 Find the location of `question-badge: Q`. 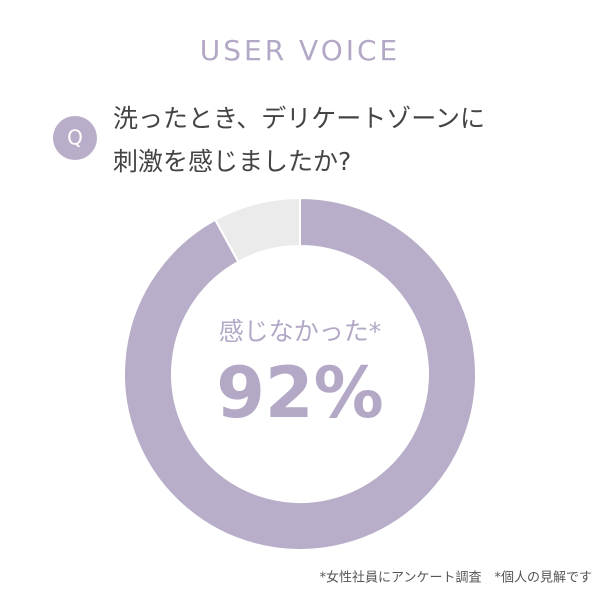

question-badge: Q is located at coordinates (75, 138).